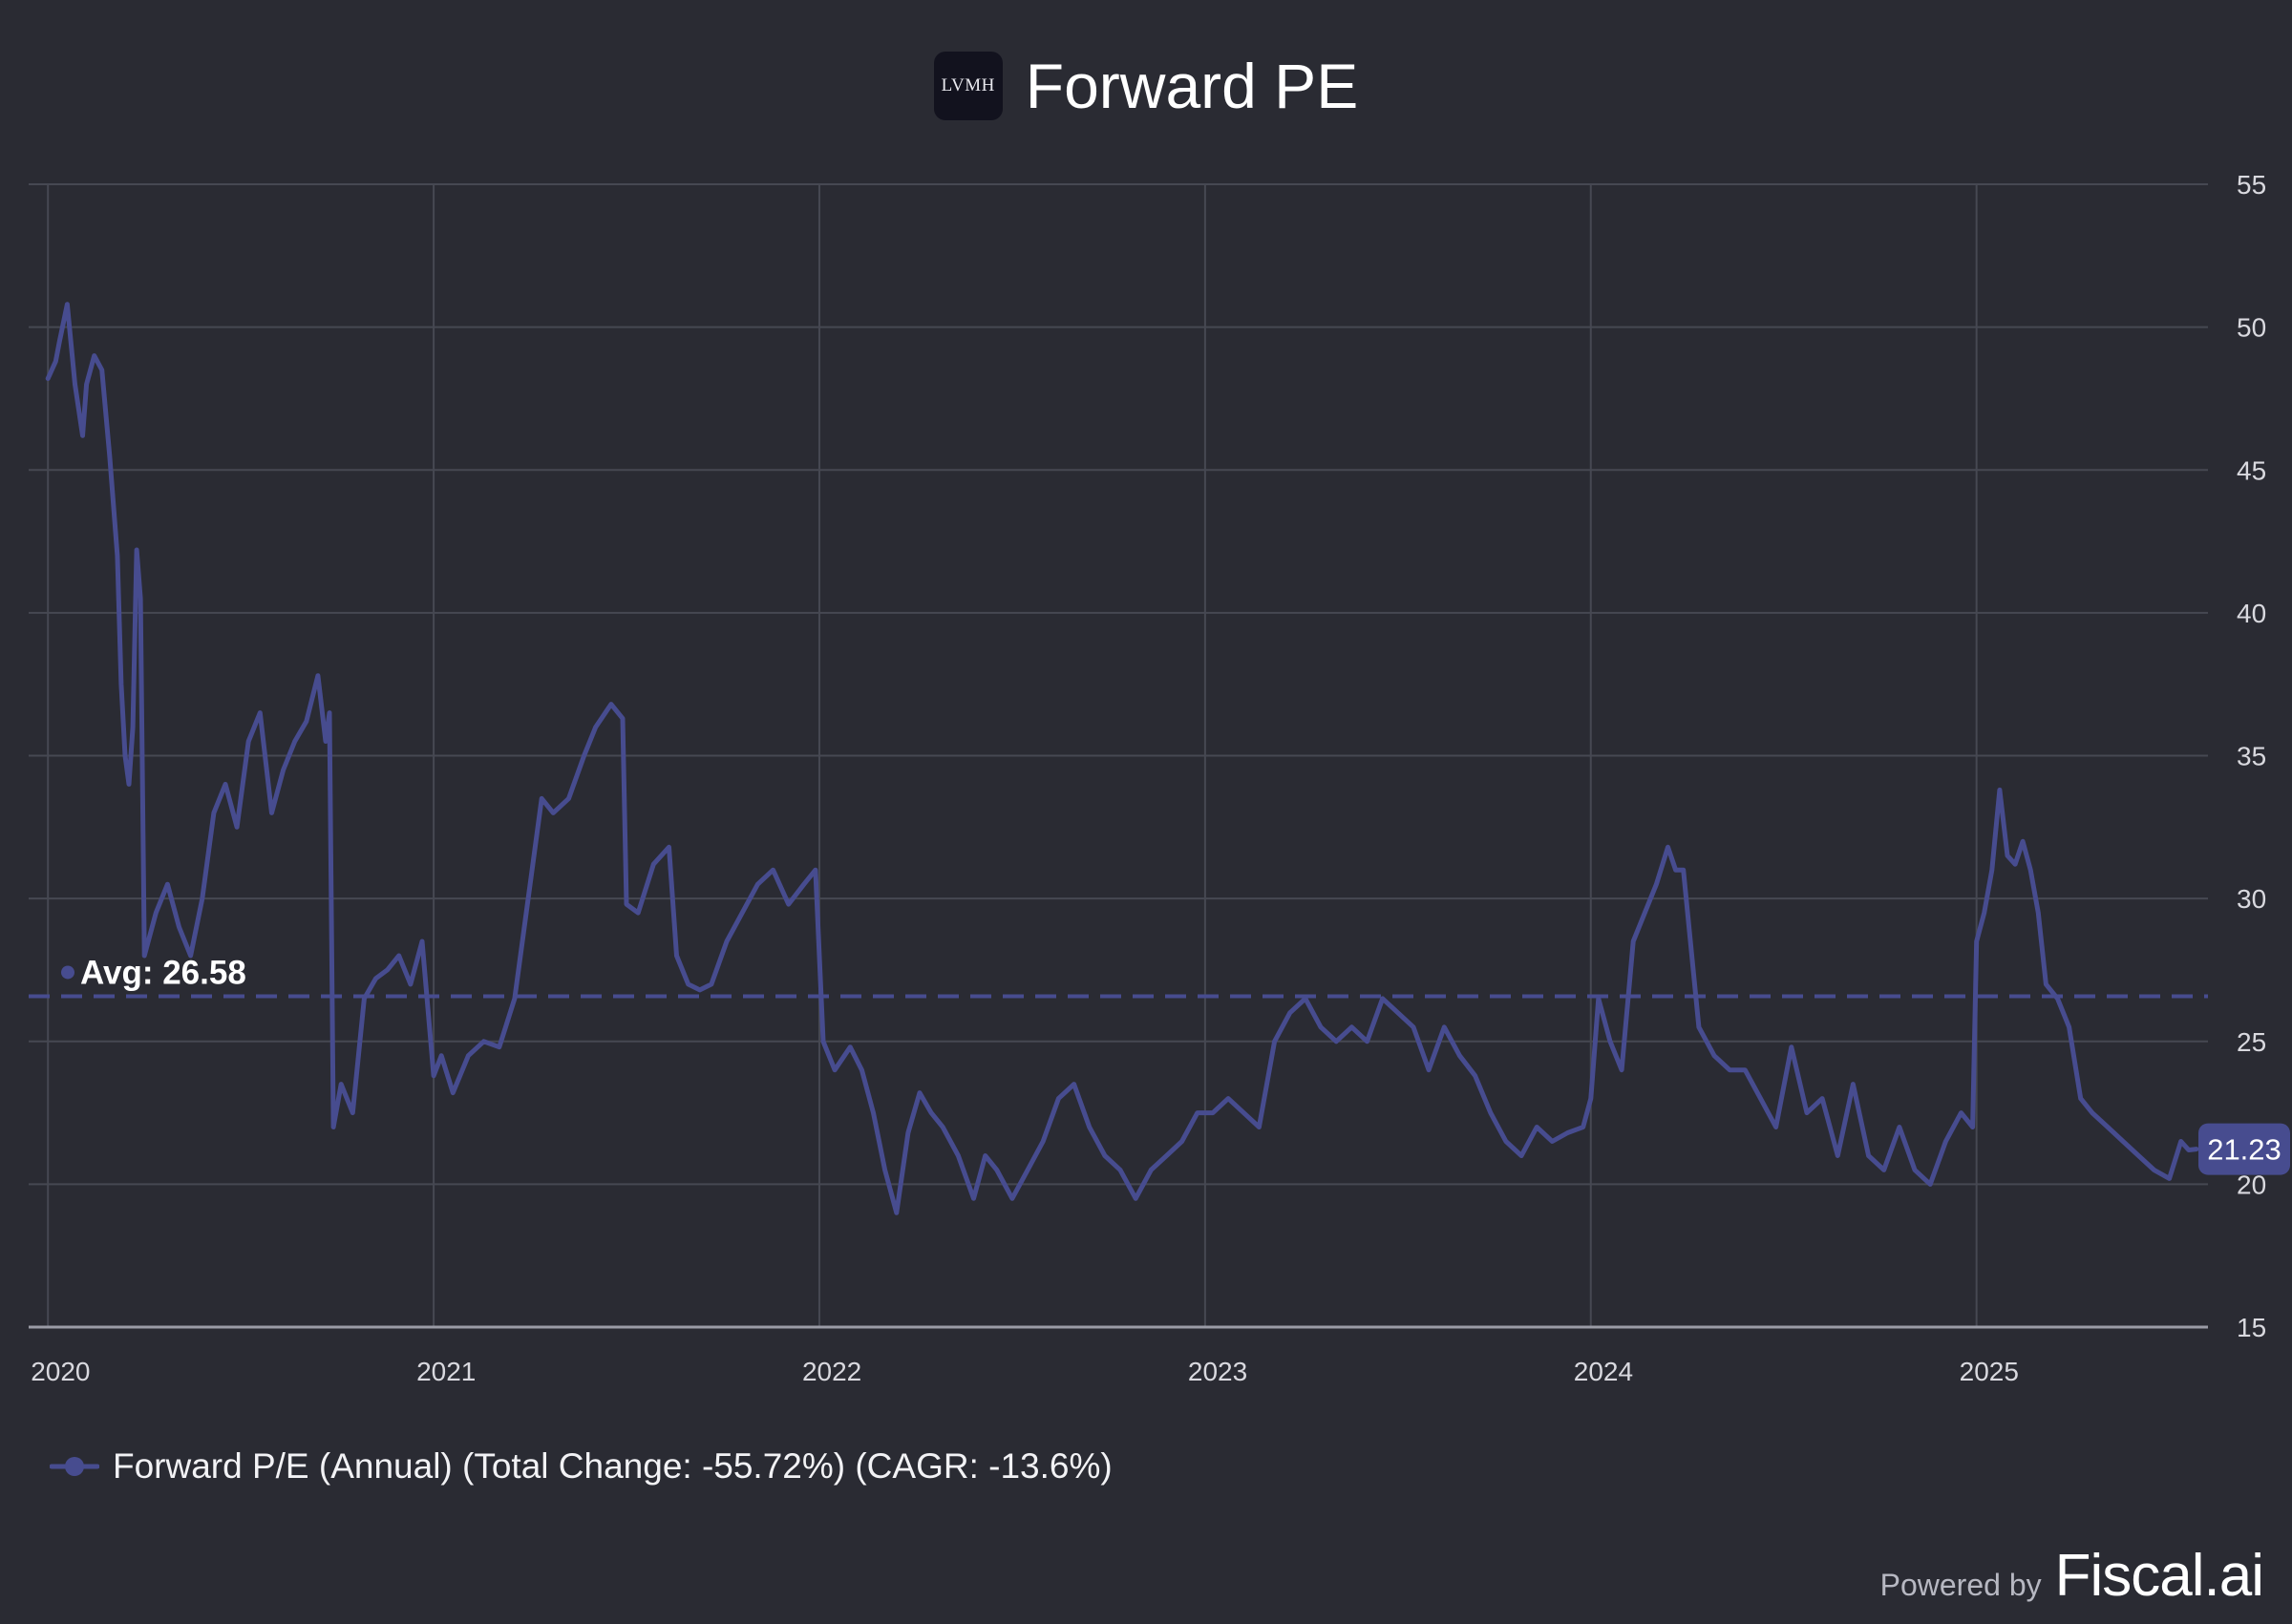  What do you see at coordinates (446, 1371) in the screenshot?
I see `x-tick-label-2021: 2021` at bounding box center [446, 1371].